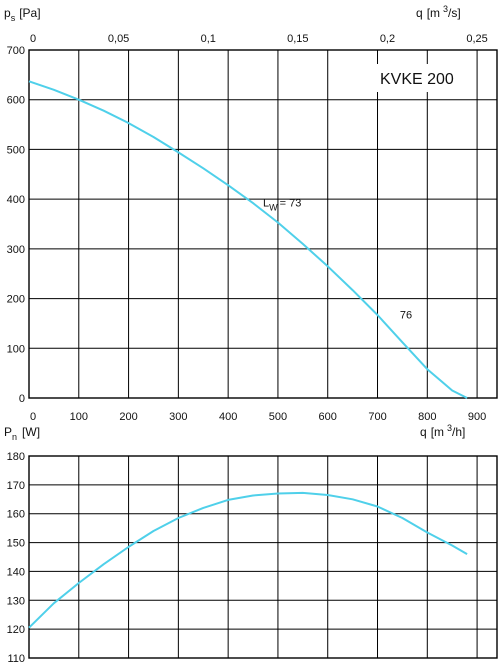 The width and height of the screenshot is (500, 669). Describe the element at coordinates (16, 486) in the screenshot. I see `y-tick-label: 170` at that location.